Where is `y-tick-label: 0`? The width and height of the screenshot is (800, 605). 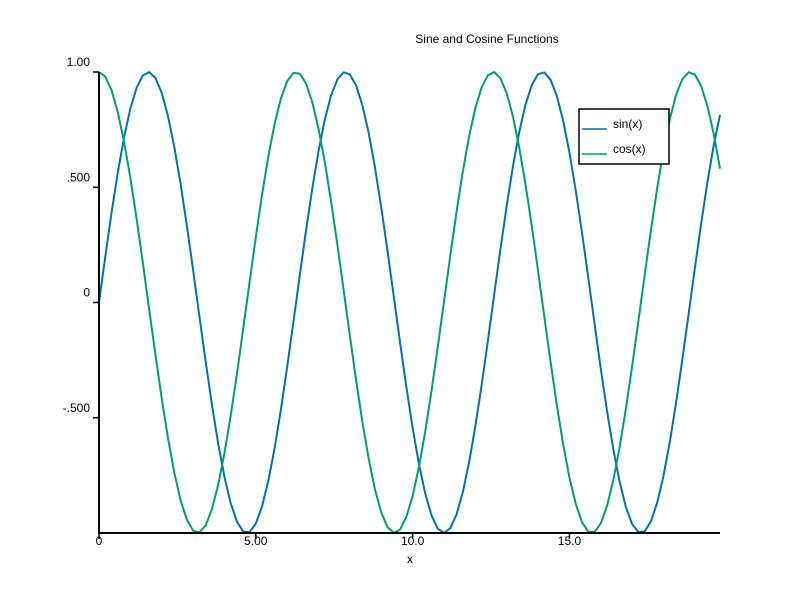 y-tick-label: 0 is located at coordinates (86, 293).